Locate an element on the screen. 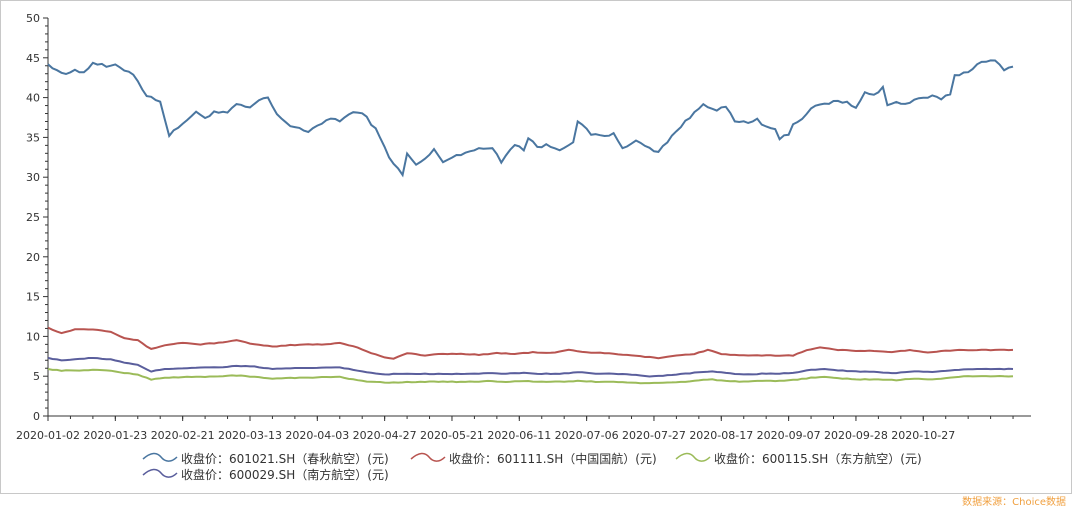 The height and width of the screenshot is (508, 1072). legend-label: 收盘价：600115.SH（东方航空）(元) is located at coordinates (818, 458).